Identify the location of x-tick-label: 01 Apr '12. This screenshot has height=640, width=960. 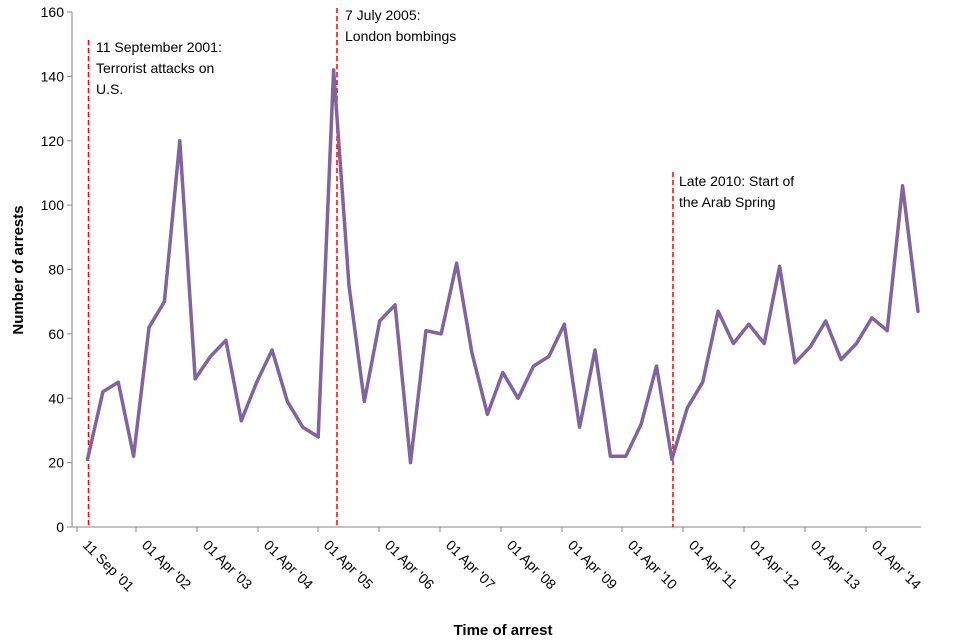
(775, 565).